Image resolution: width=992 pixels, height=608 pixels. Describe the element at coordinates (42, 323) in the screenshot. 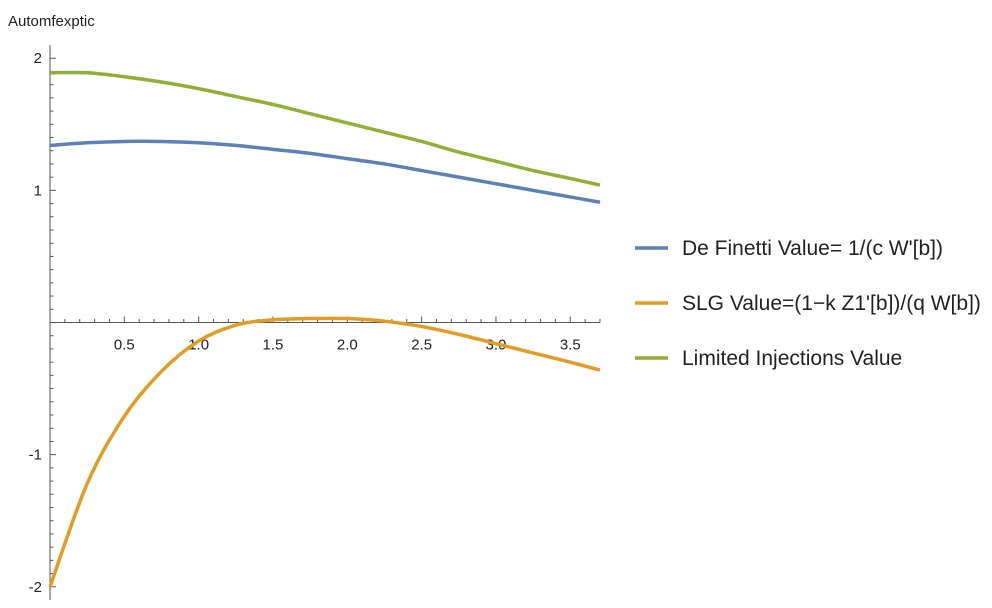

I see `y-ticks: -2 -1 1 2` at that location.